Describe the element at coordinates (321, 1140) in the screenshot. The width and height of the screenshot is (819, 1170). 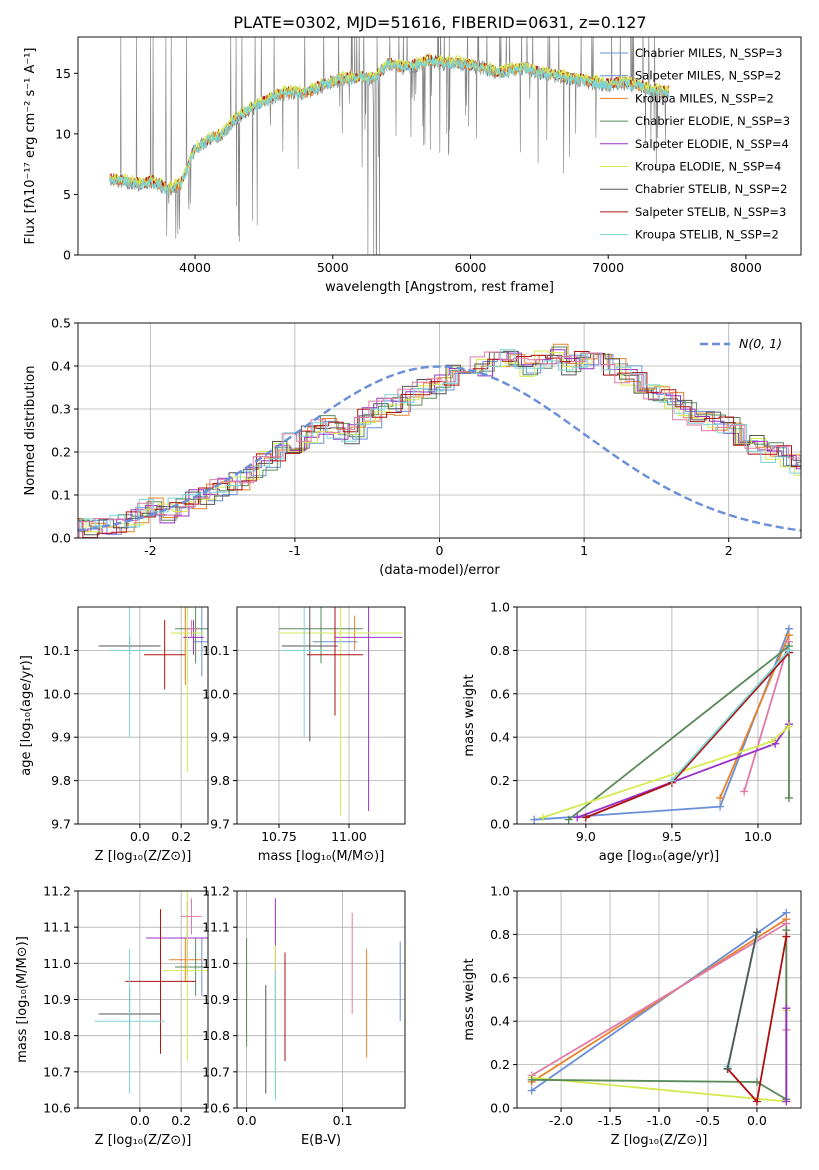
I see `x-axis-label: E(B-V)` at that location.